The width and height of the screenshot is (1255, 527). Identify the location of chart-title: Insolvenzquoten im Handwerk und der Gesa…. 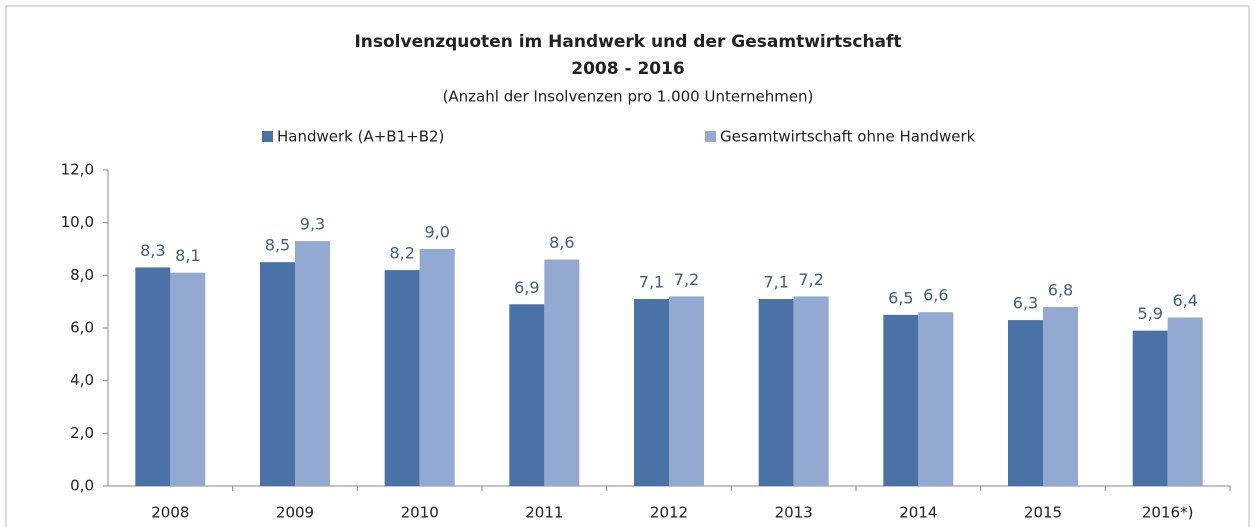
(627, 42).